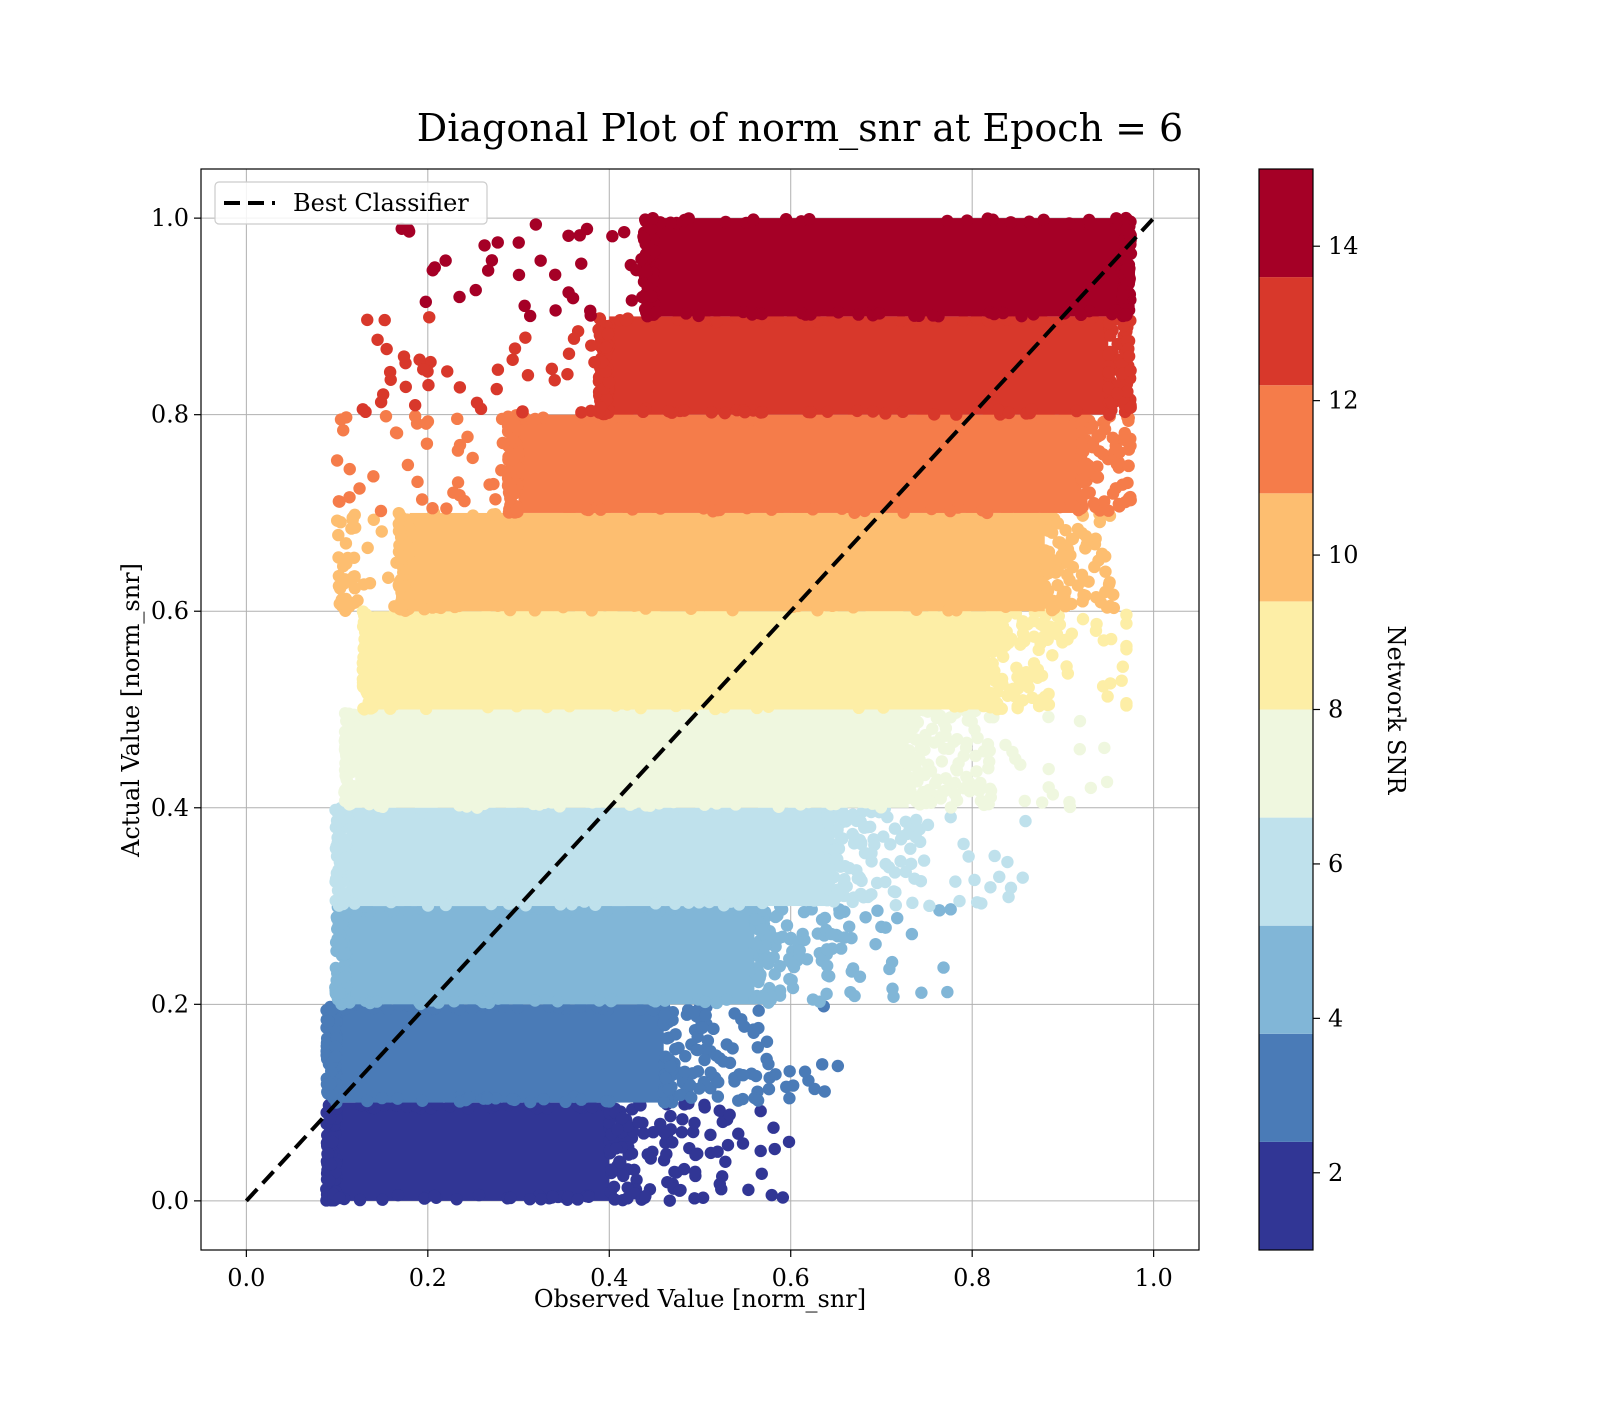 This screenshot has width=1600, height=1405. Describe the element at coordinates (550, 955) in the screenshot. I see `scatter-core-band` at that location.